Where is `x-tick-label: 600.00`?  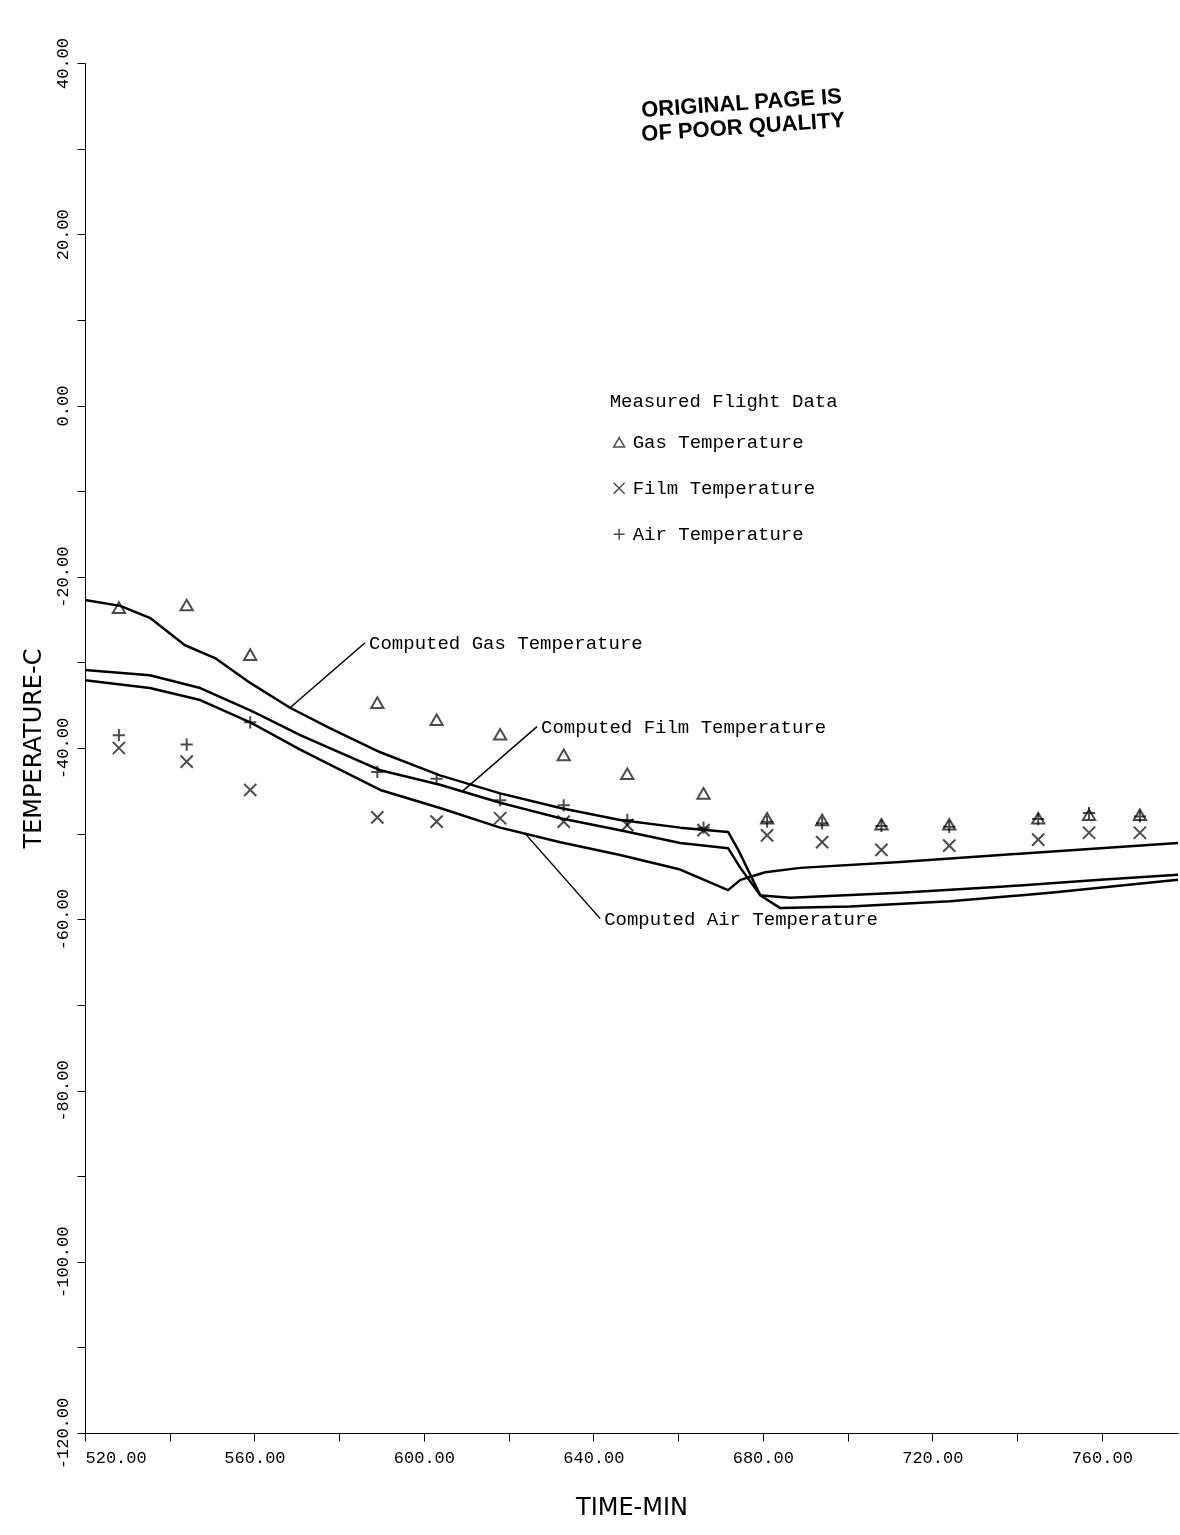
x-tick-label: 600.00 is located at coordinates (424, 1458).